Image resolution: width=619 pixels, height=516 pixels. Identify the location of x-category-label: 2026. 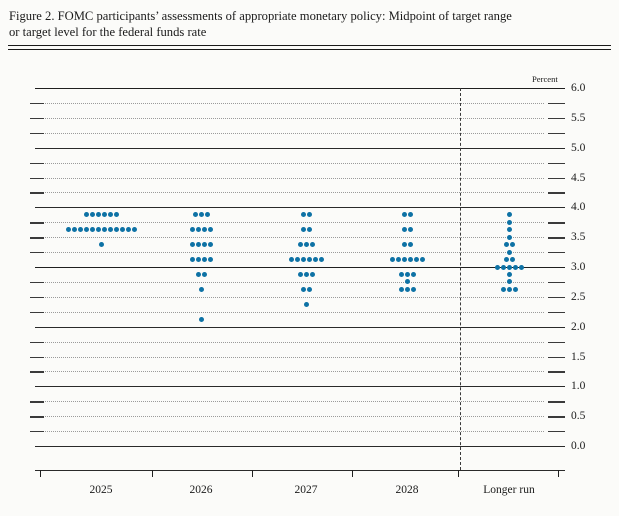
(201, 490).